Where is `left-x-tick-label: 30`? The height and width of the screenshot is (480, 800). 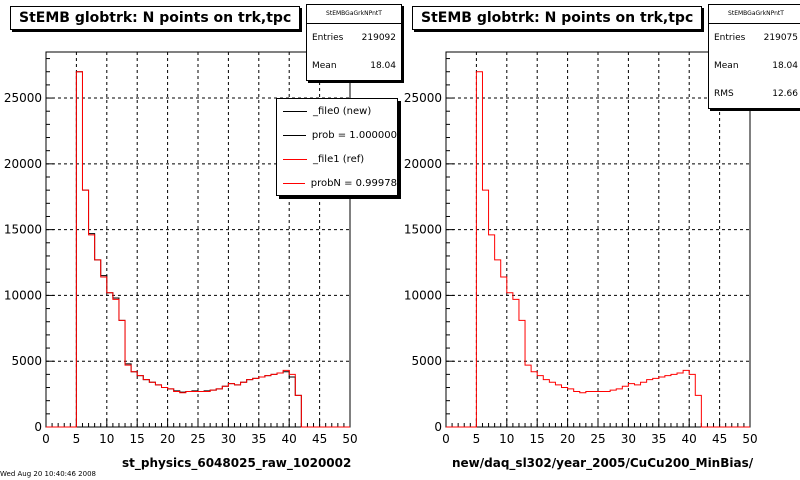
left-x-tick-label: 30 is located at coordinates (228, 439).